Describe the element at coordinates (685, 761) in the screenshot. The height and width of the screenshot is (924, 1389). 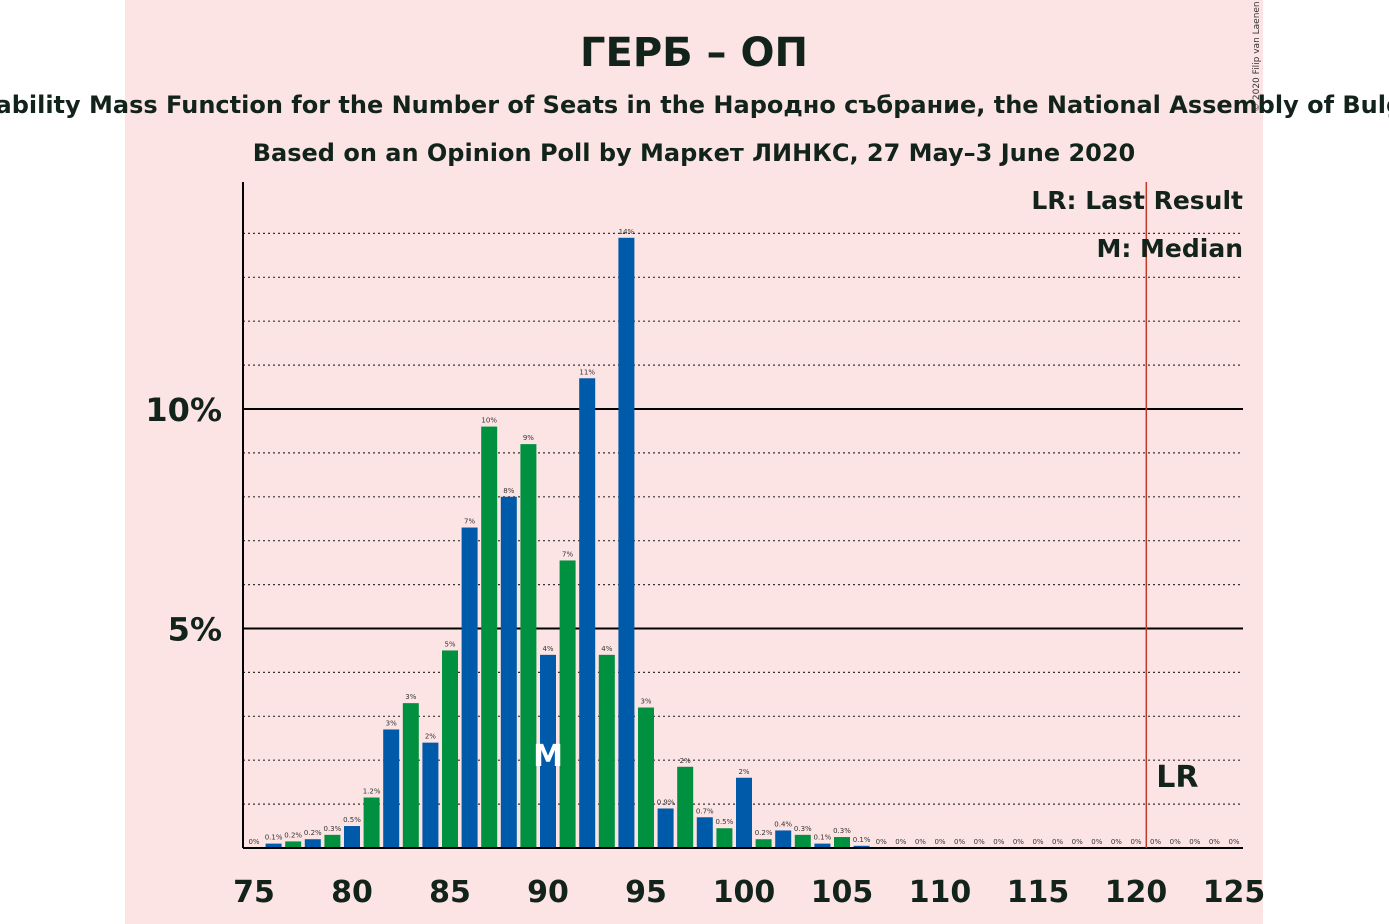
I see `bar-label-97: 2%` at that location.